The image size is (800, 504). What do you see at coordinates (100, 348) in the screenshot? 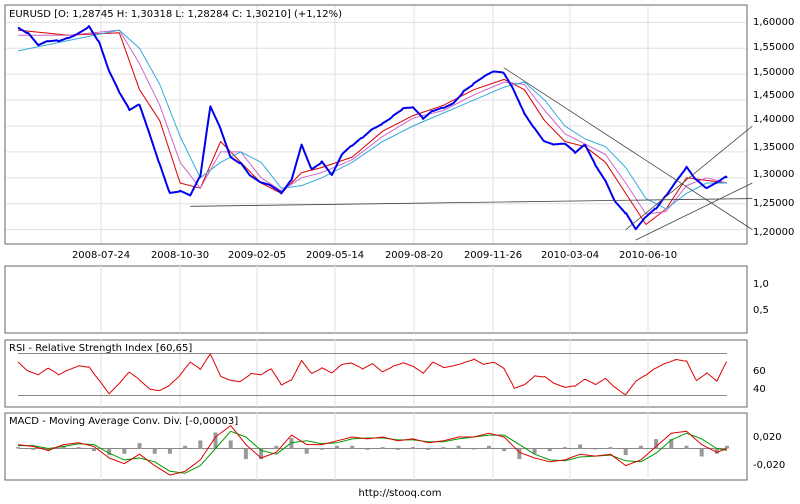
I see `rsi-chart-title: RSI - Relative Strength Index [60,65]` at bounding box center [100, 348].